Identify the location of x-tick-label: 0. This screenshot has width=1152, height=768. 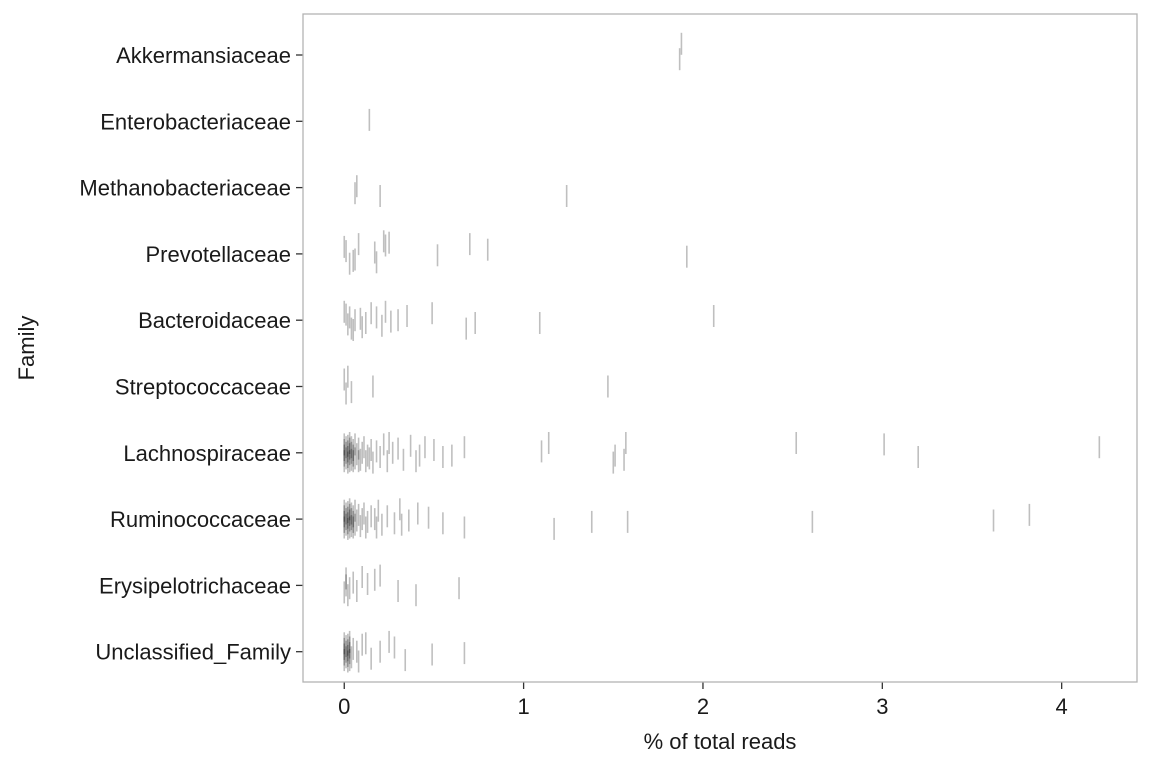
(344, 706).